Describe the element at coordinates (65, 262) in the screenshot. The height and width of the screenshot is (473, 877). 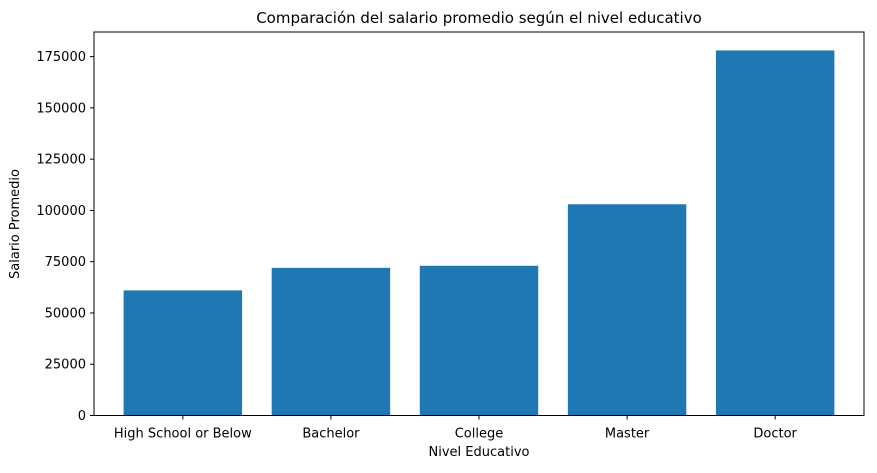
I see `y-tick-label: 75000` at that location.